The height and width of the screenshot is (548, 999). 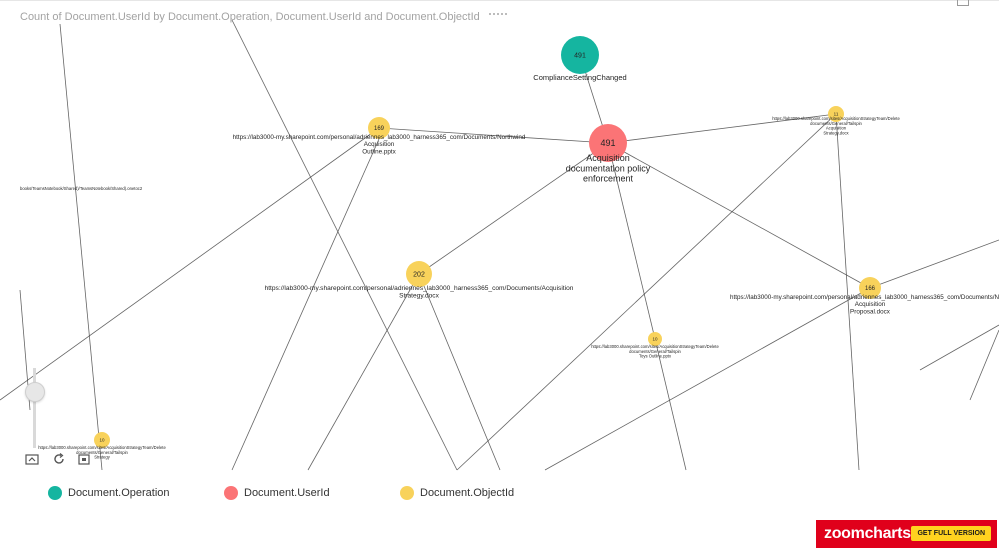 What do you see at coordinates (722, 128) in the screenshot?
I see `edge-u1-o4` at bounding box center [722, 128].